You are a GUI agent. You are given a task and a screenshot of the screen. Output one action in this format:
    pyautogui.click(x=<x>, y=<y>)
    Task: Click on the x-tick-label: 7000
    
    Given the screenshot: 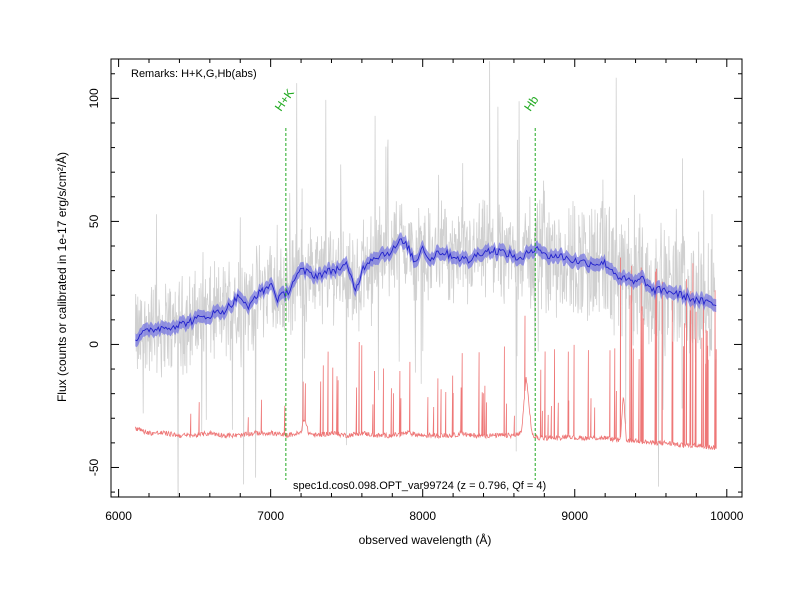 What is the action you would take?
    pyautogui.click(x=270, y=516)
    